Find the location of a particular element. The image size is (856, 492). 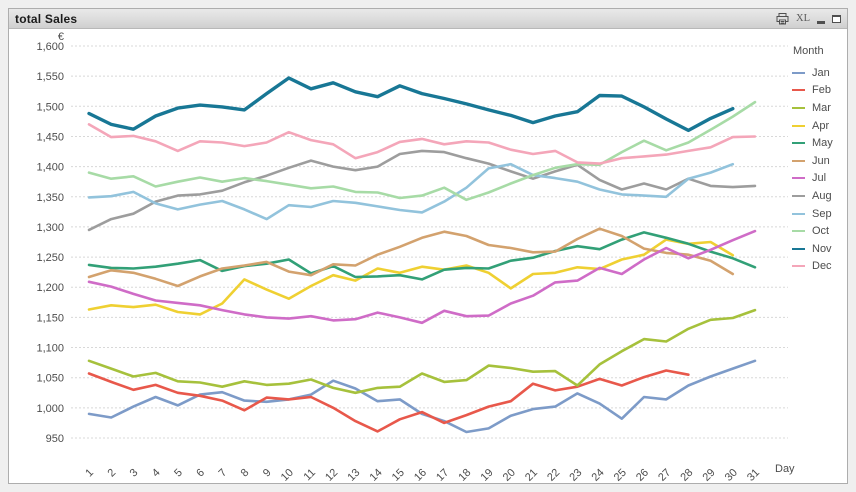

legend-item-jan: Jan is located at coordinates (820, 73).